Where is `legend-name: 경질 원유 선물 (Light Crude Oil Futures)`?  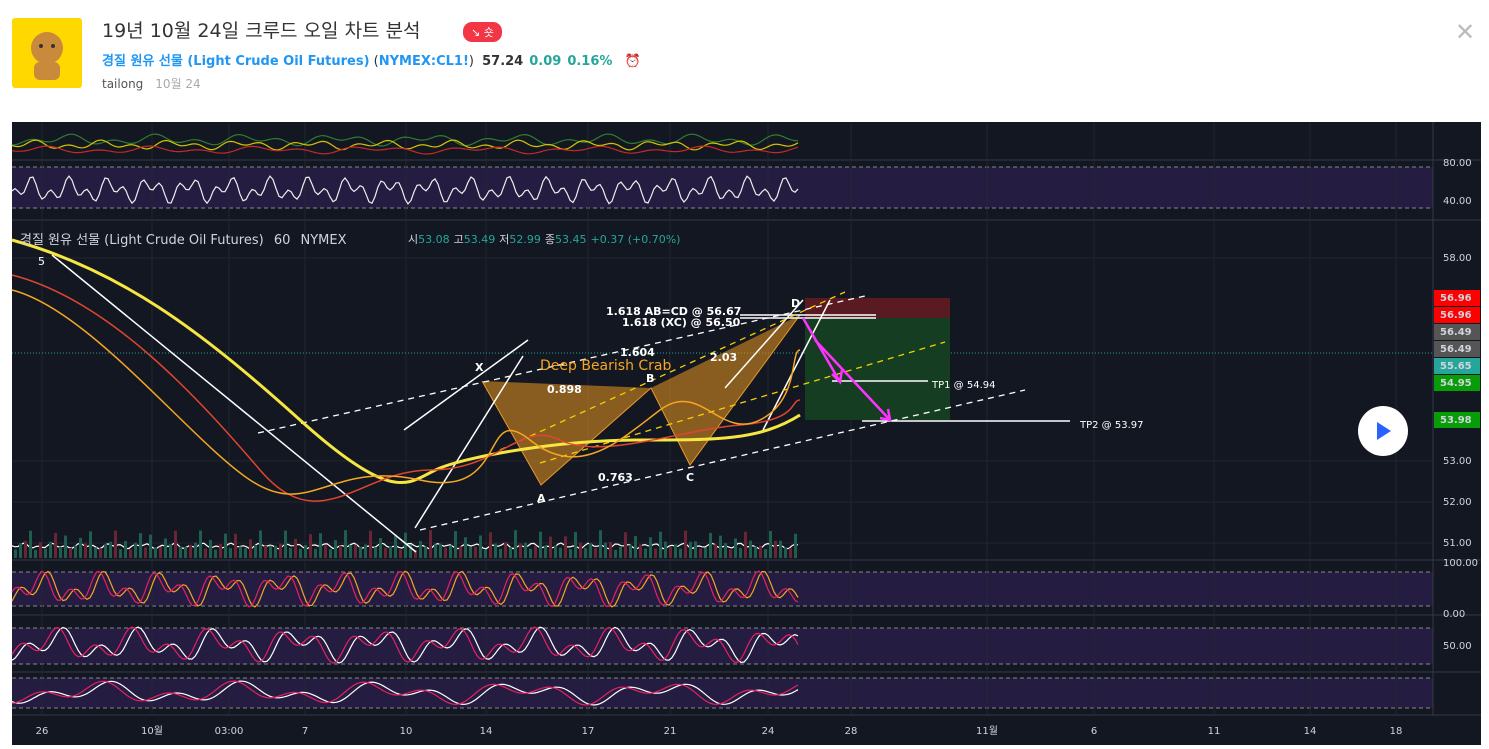 legend-name: 경질 원유 선물 (Light Crude Oil Futures) is located at coordinates (142, 240).